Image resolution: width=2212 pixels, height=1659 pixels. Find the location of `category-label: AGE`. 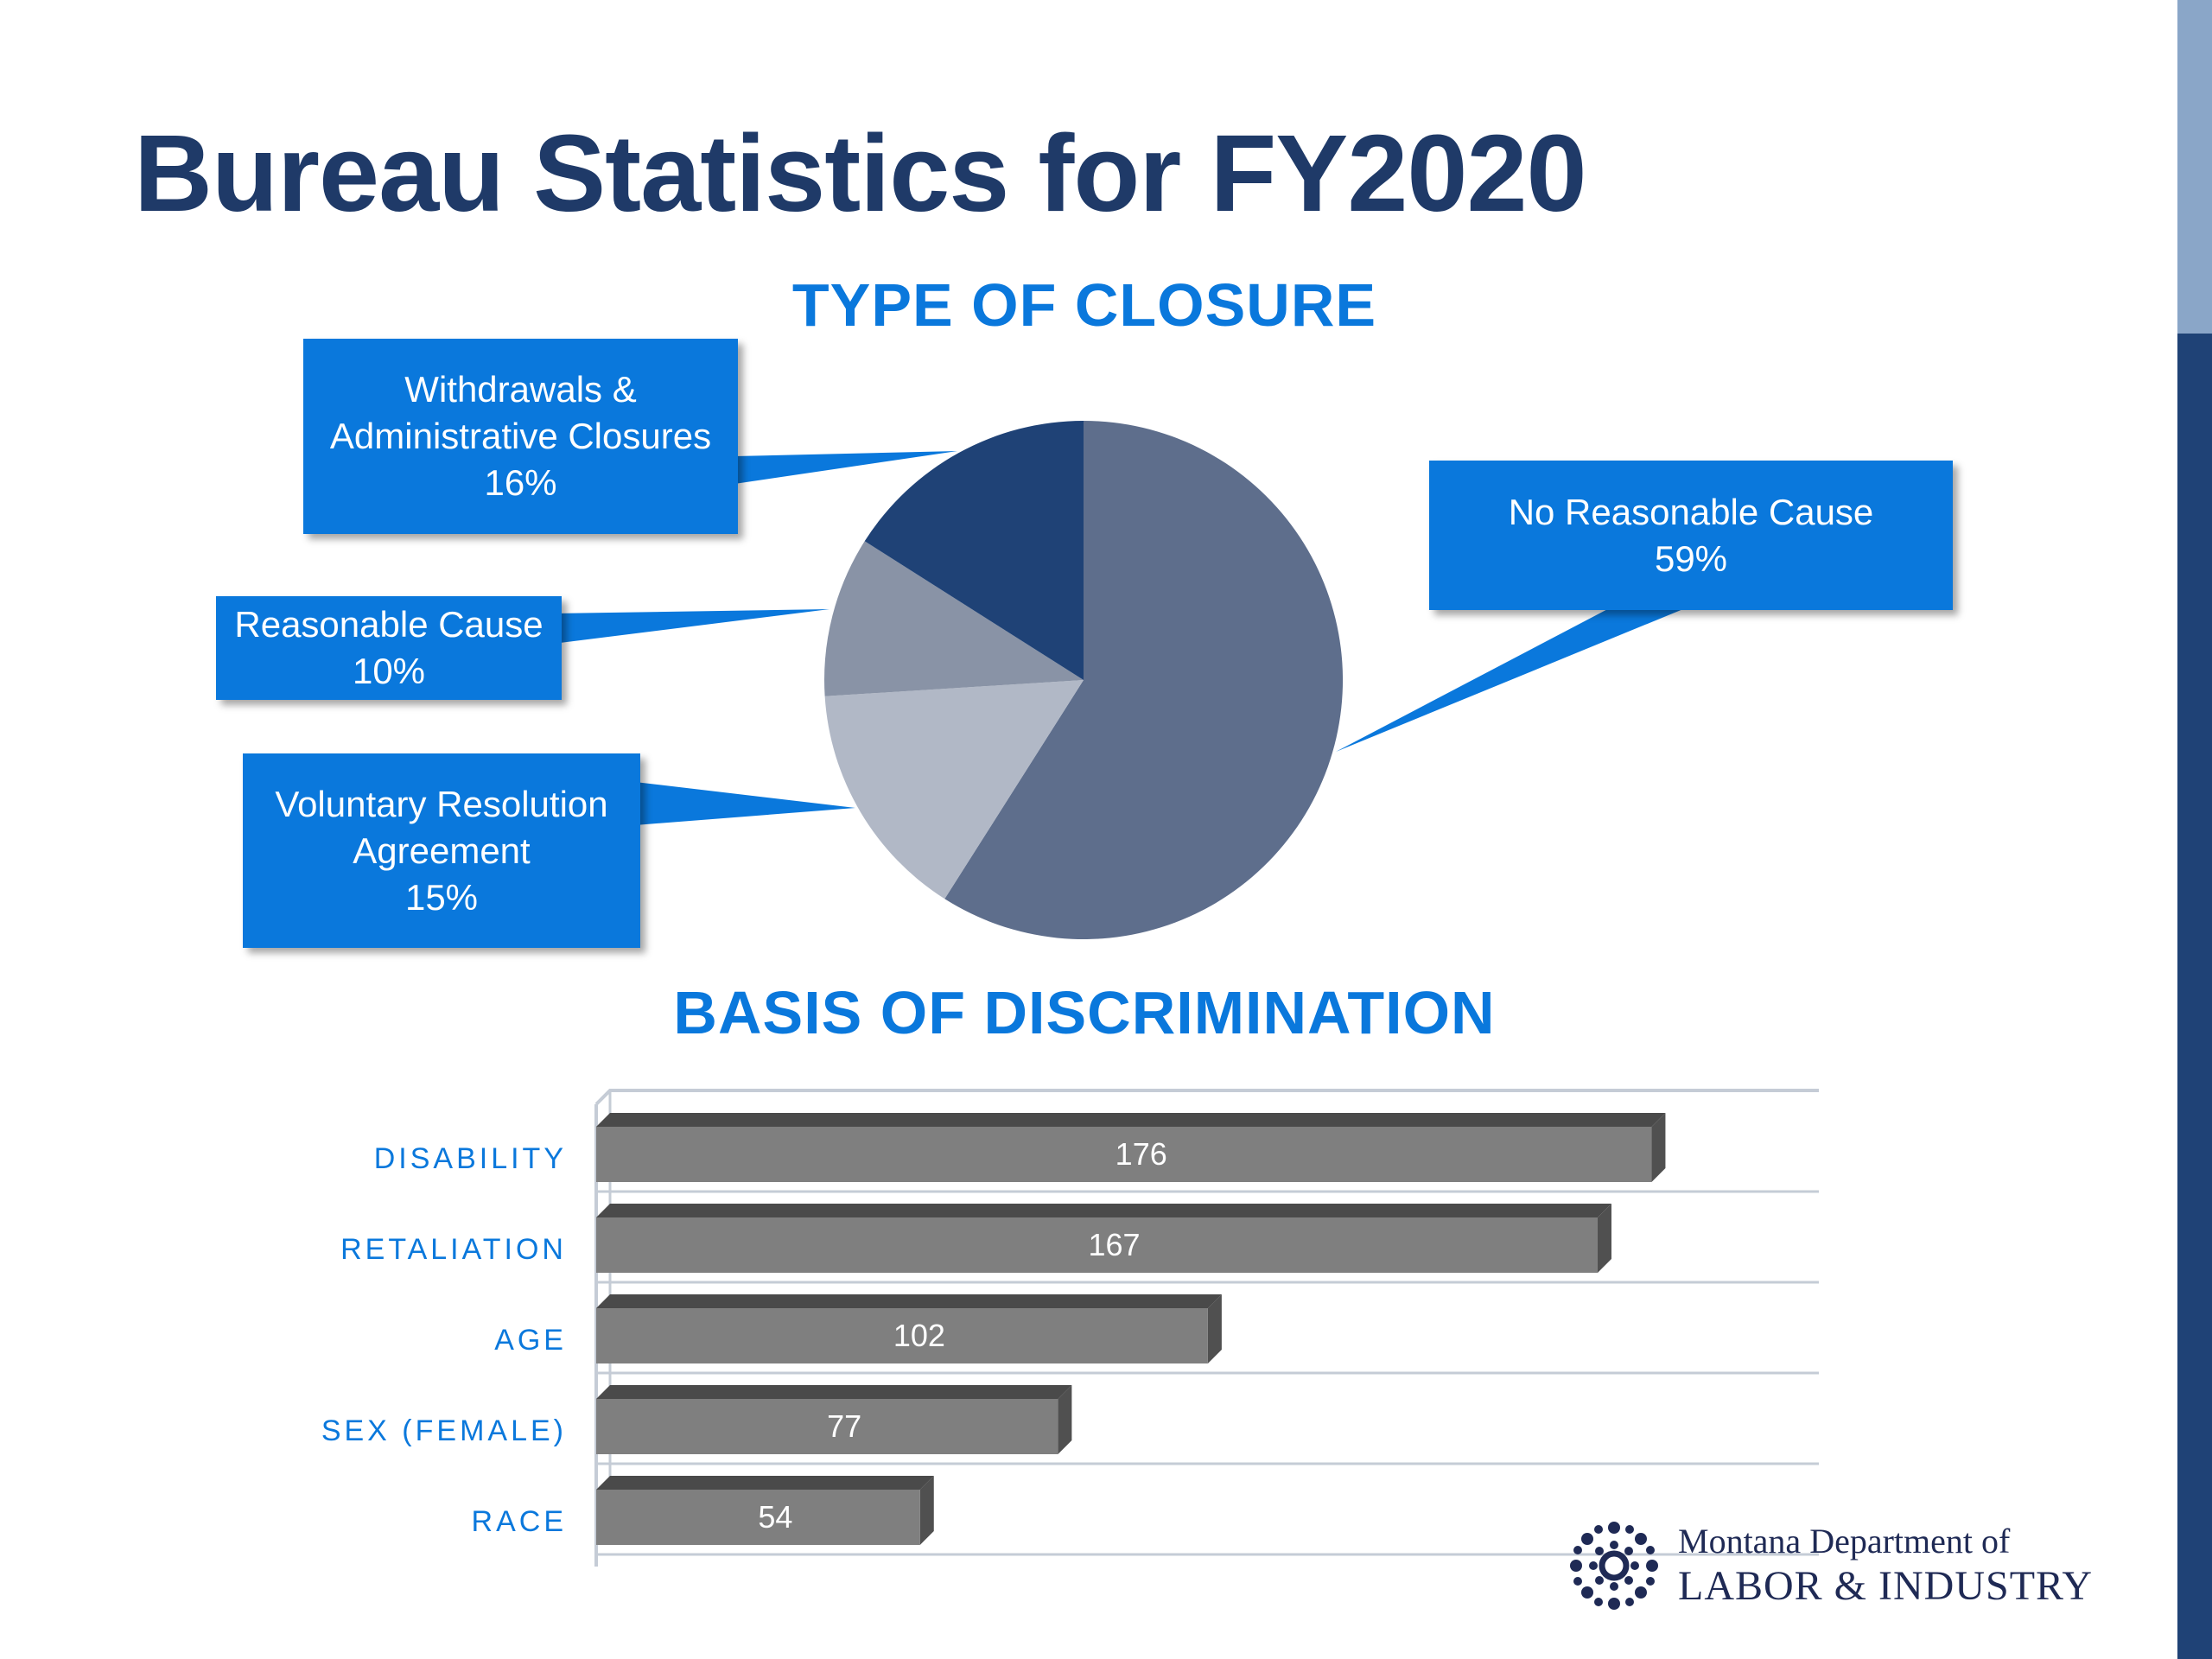

category-label: AGE is located at coordinates (530, 1340).